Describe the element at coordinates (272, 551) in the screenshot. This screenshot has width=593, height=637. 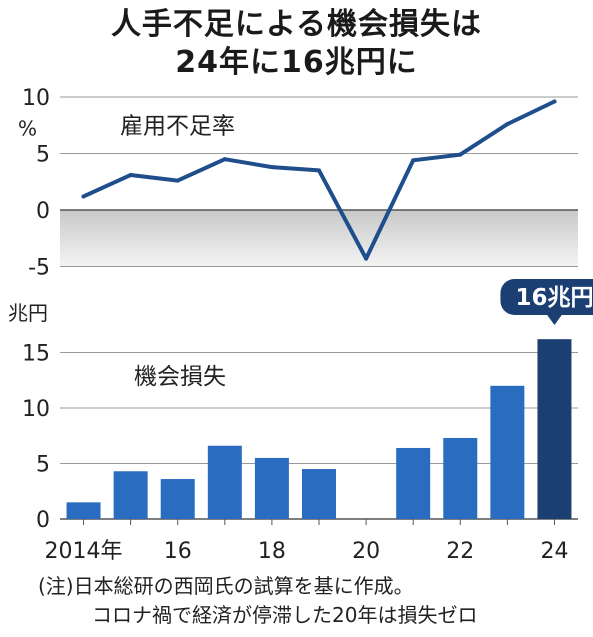
I see `x-tick-label: 18` at that location.